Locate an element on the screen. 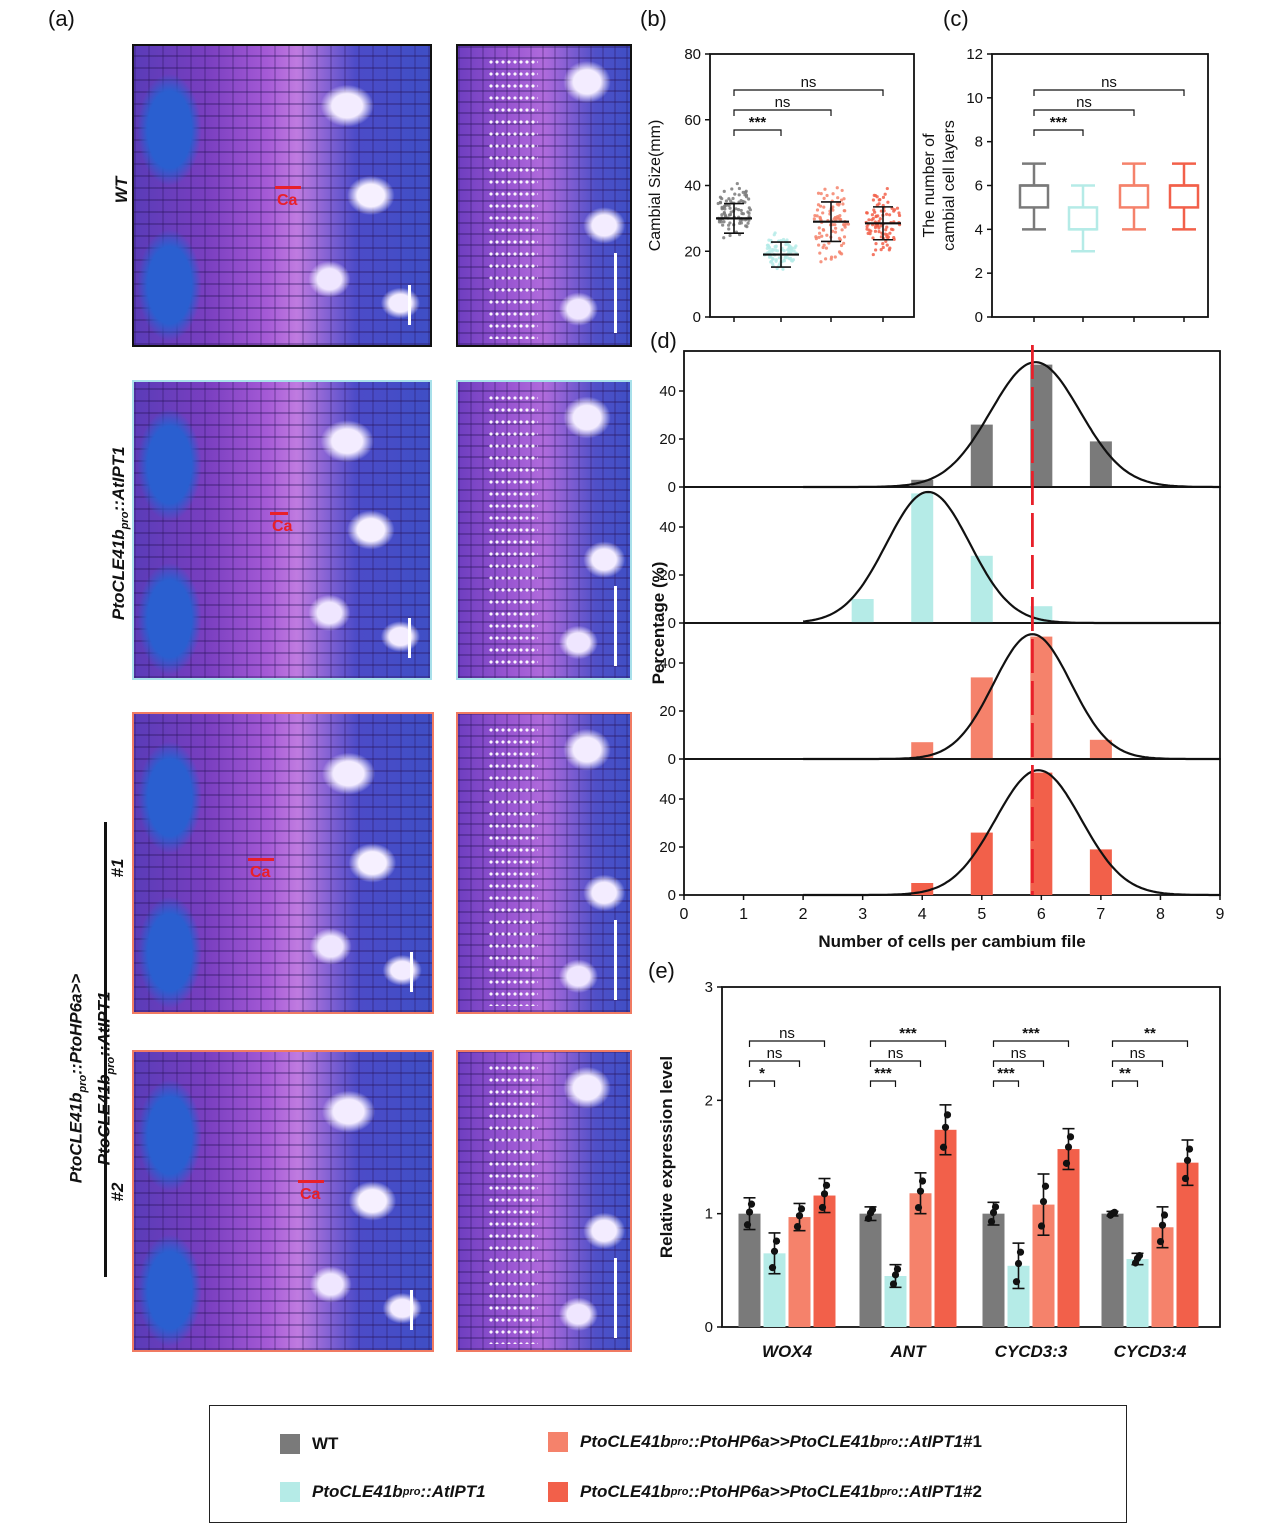  legend-swatch-ipt is located at coordinates (290, 1492).